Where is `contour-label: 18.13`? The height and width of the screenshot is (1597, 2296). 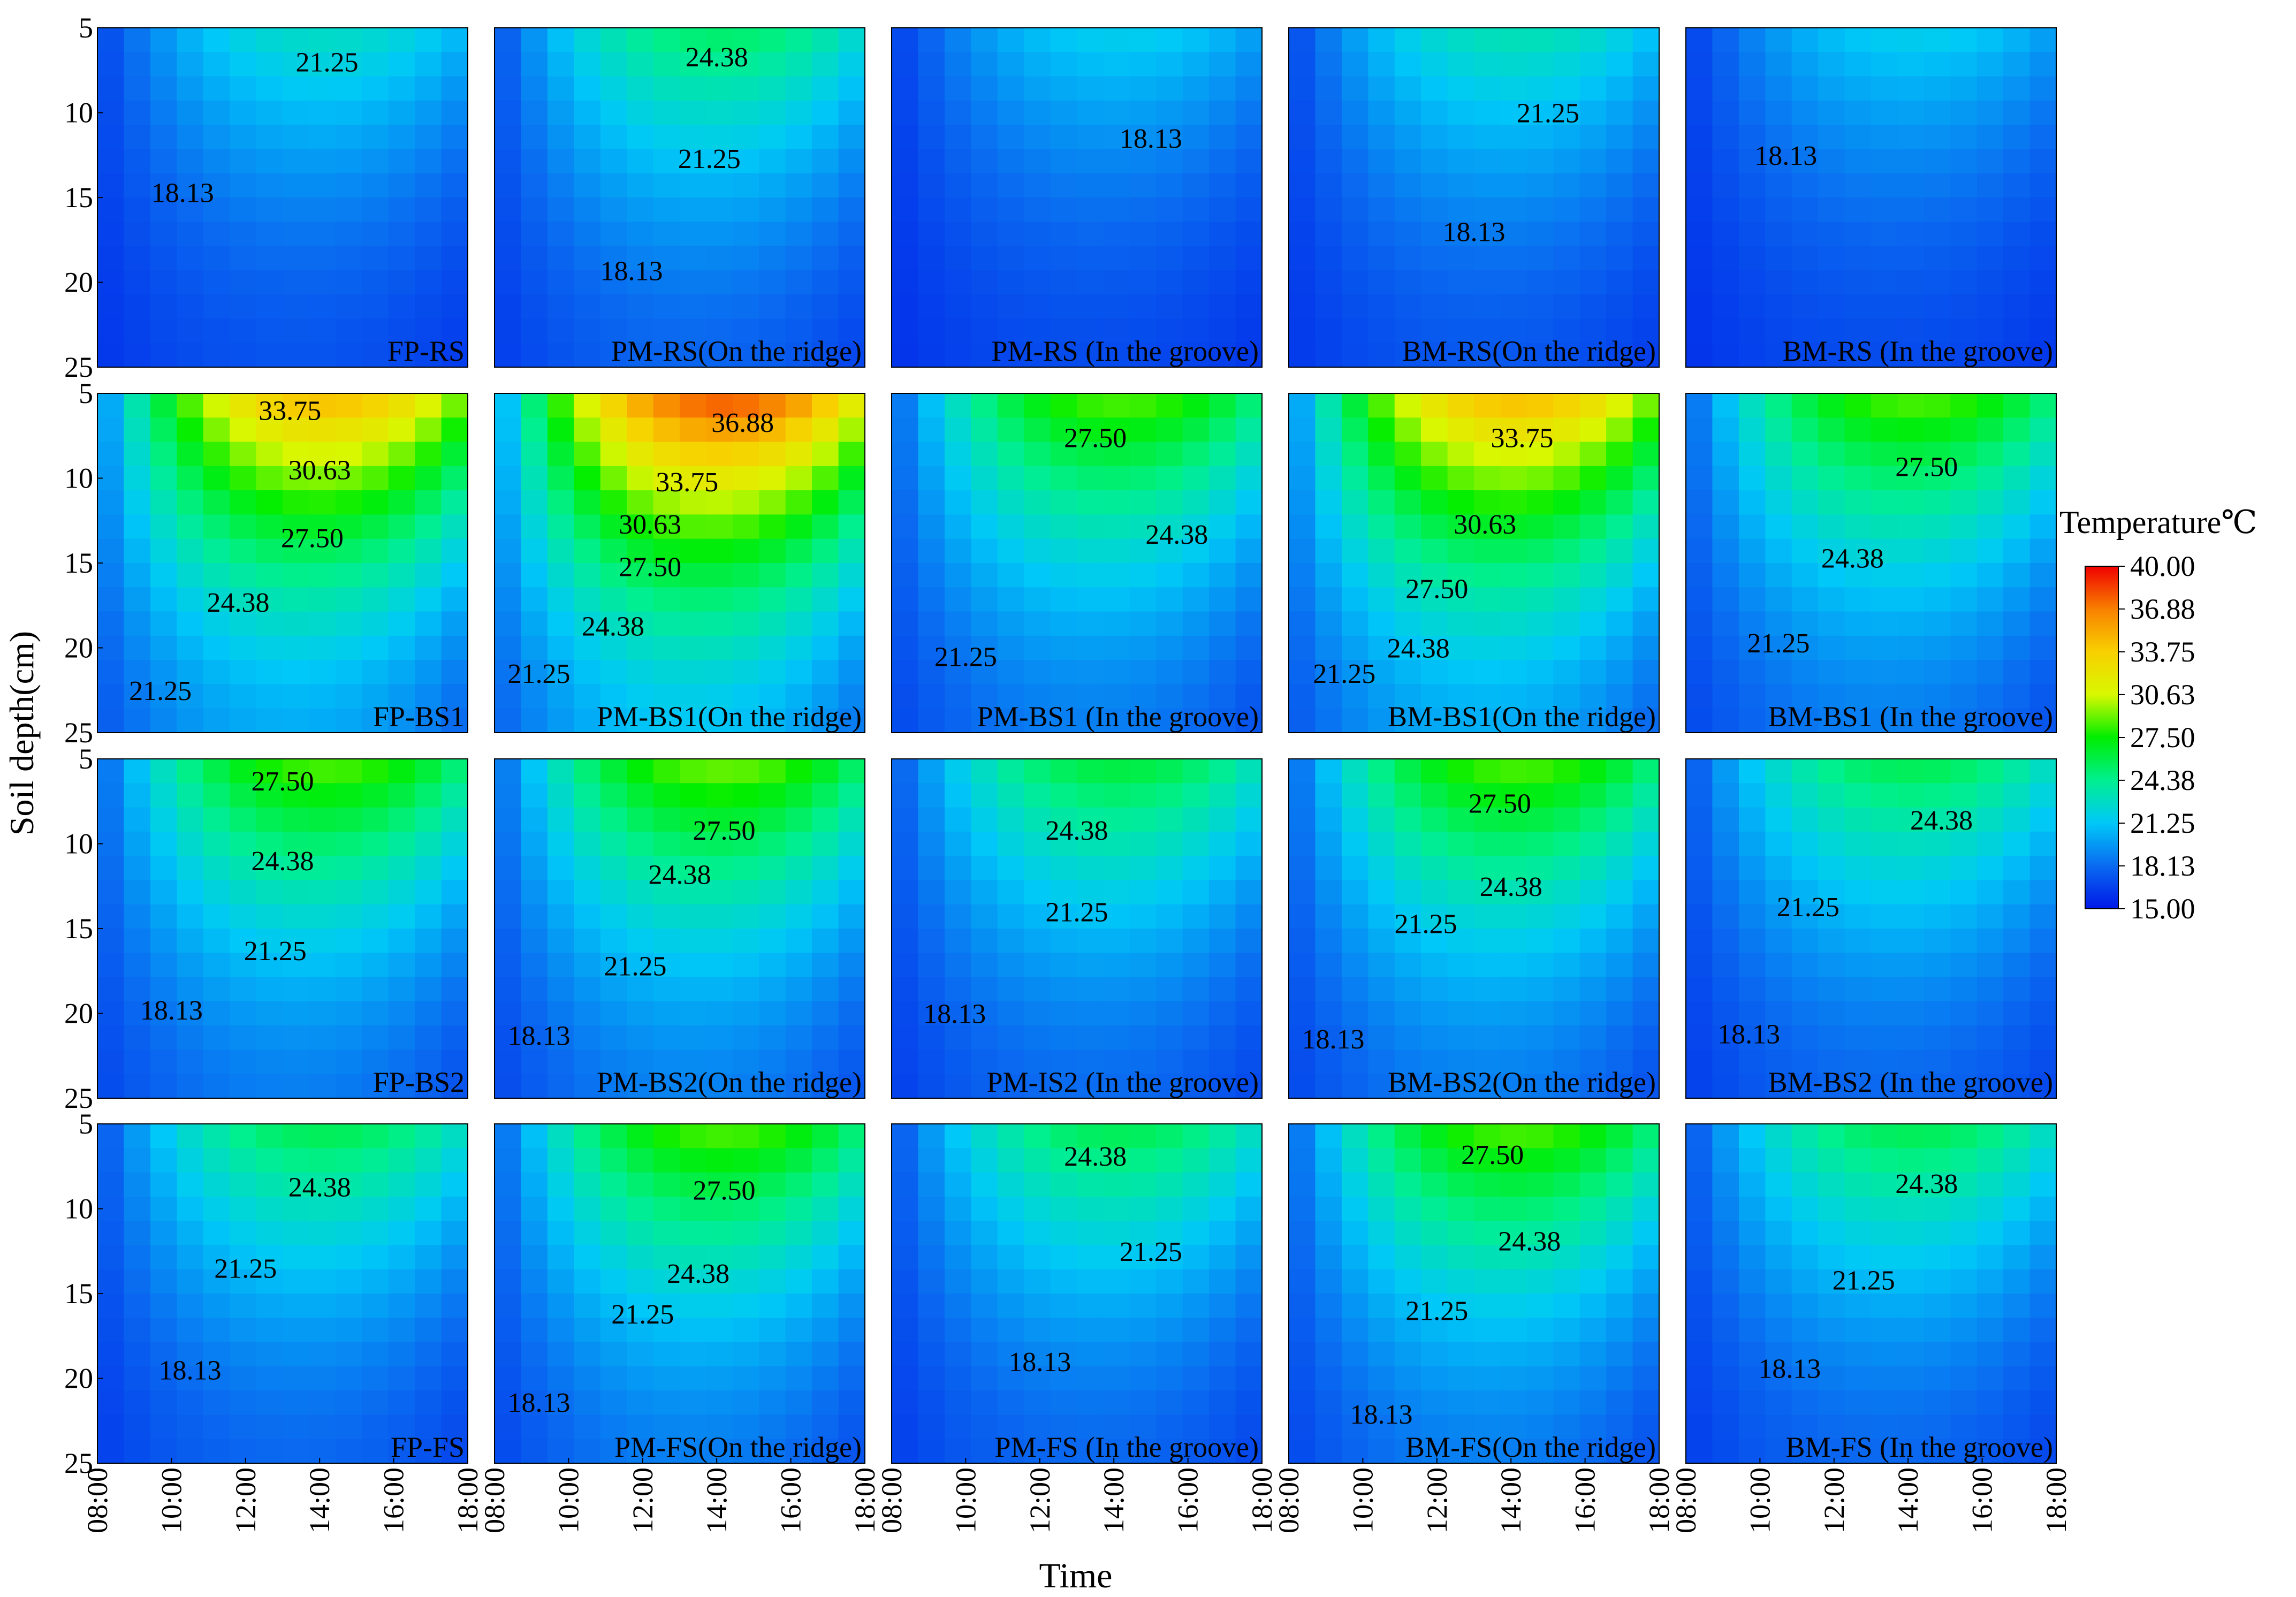
contour-label: 18.13 is located at coordinates (1748, 1035).